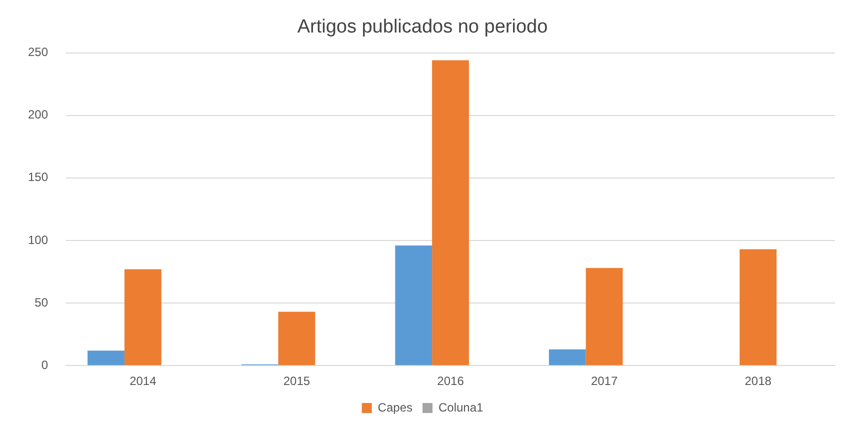 The height and width of the screenshot is (428, 845). Describe the element at coordinates (38, 177) in the screenshot. I see `y-tick-label: 150` at that location.